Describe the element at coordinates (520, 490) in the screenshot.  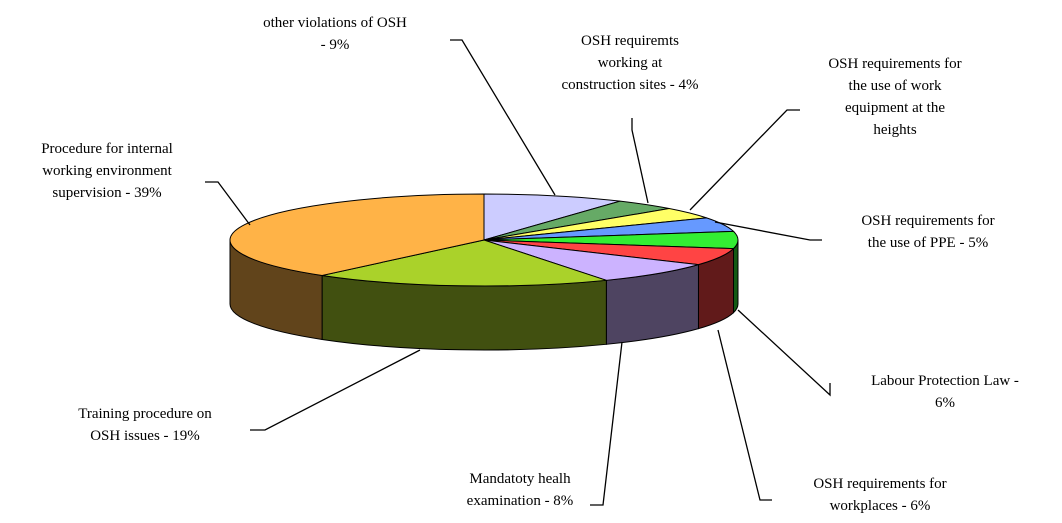
I see `slice-label: Mandatoty healh examination - 8%` at that location.